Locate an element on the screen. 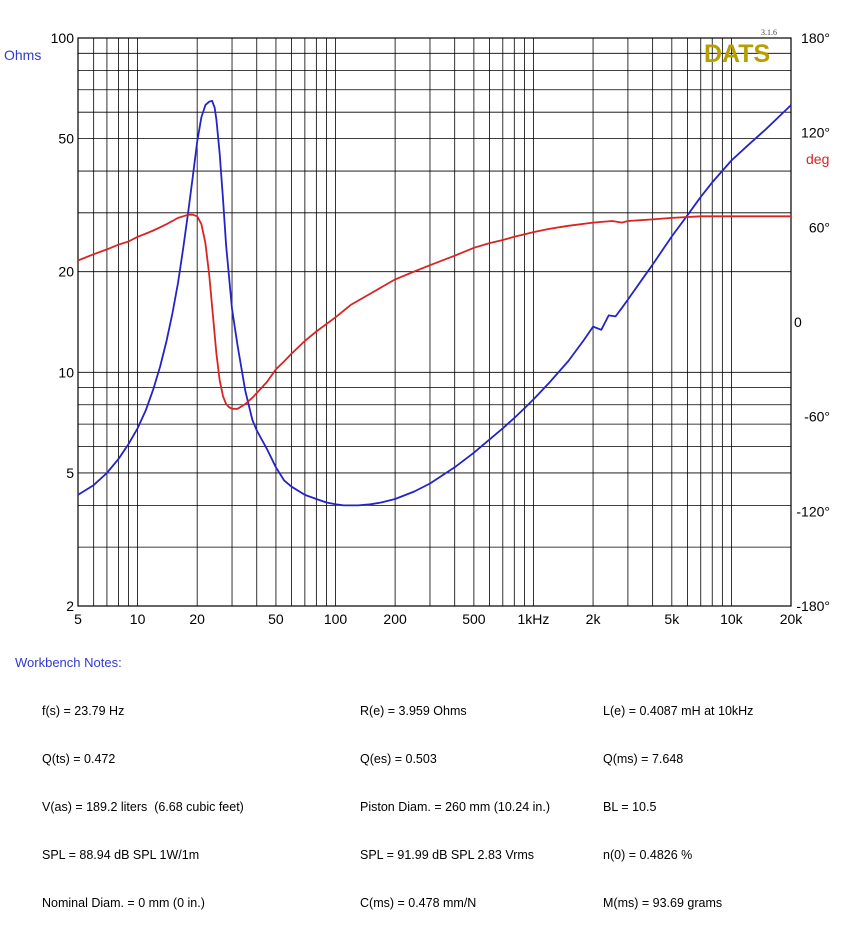 This screenshot has height=943, width=843. note-nominal-diam: Nominal Diam. = 0 mm (0 in.) is located at coordinates (123, 903).